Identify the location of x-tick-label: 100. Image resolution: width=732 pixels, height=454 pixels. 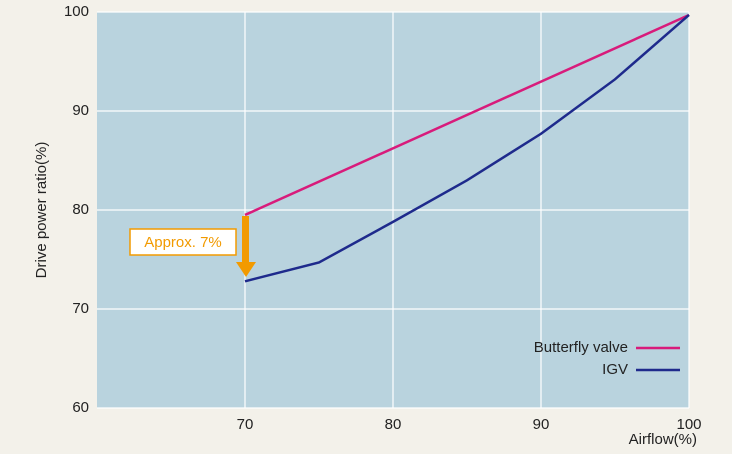
(688, 424).